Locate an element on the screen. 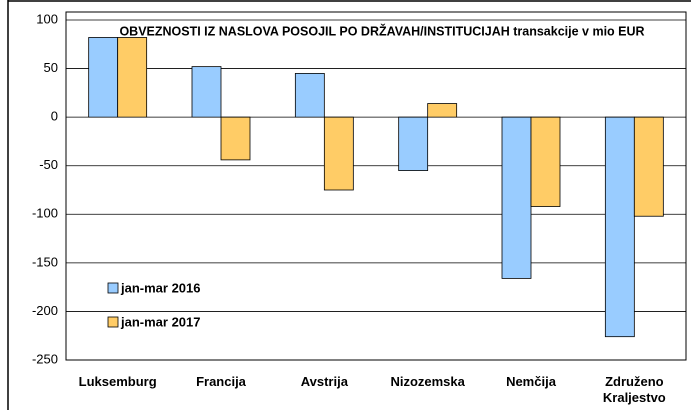 Image resolution: width=691 pixels, height=410 pixels. y-tick-label: -200 is located at coordinates (45, 310).